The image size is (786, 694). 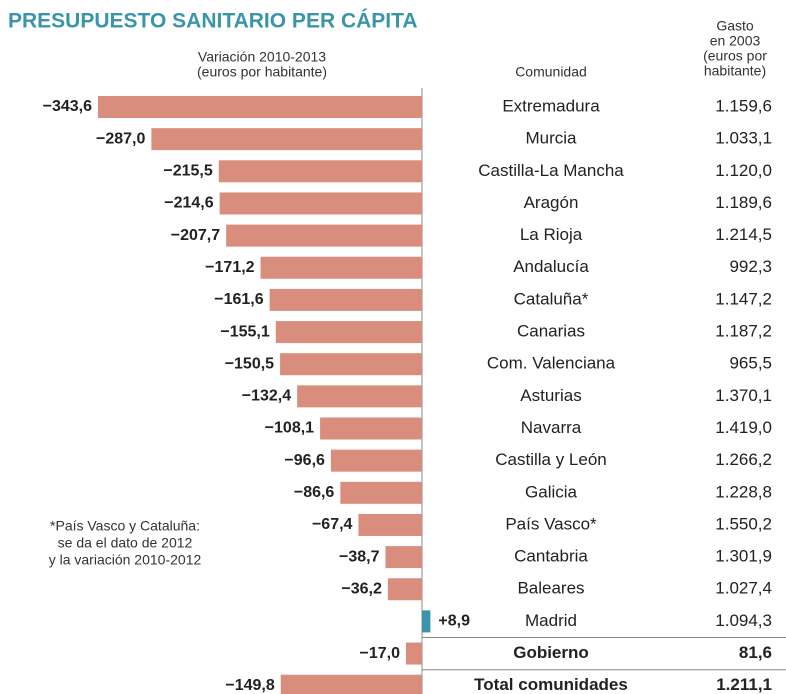 I want to click on category-label: La Rioja, so click(x=551, y=234).